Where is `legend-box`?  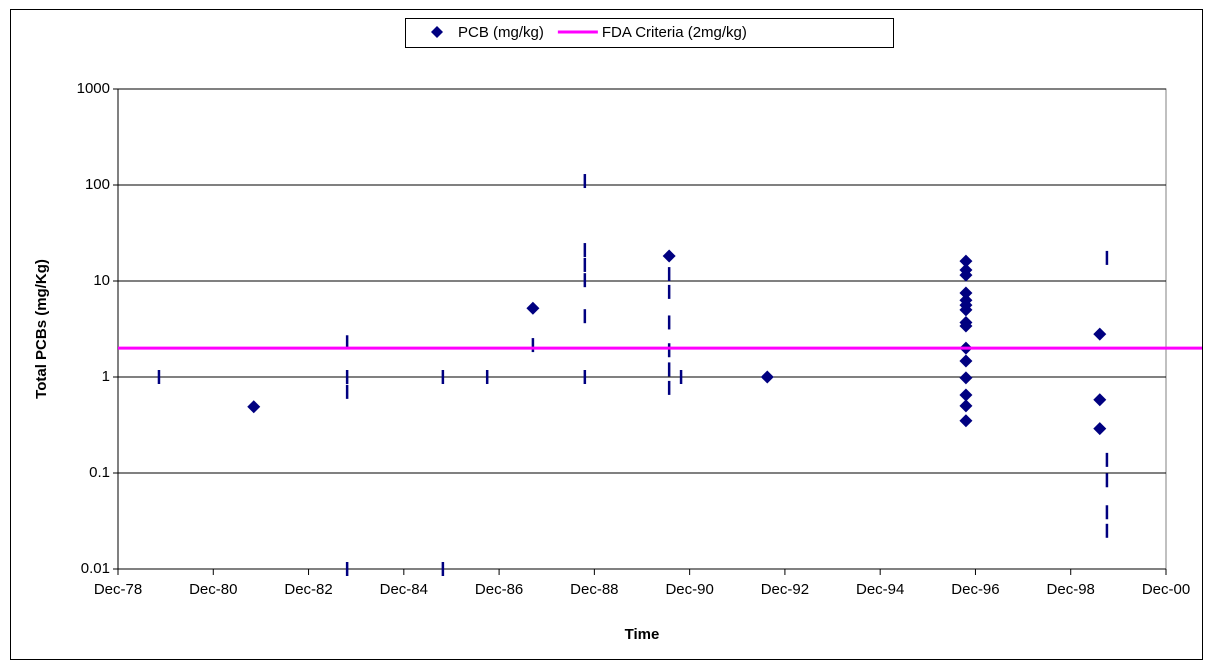
legend-box is located at coordinates (649, 33).